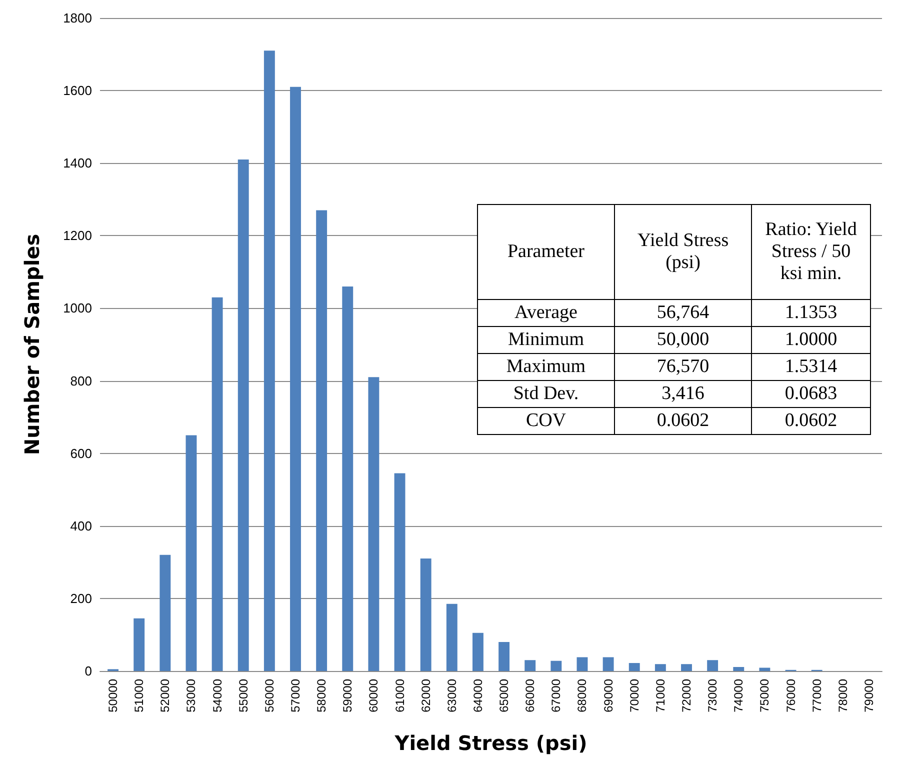  Describe the element at coordinates (660, 695) in the screenshot. I see `x-tick-label: 71000` at that location.